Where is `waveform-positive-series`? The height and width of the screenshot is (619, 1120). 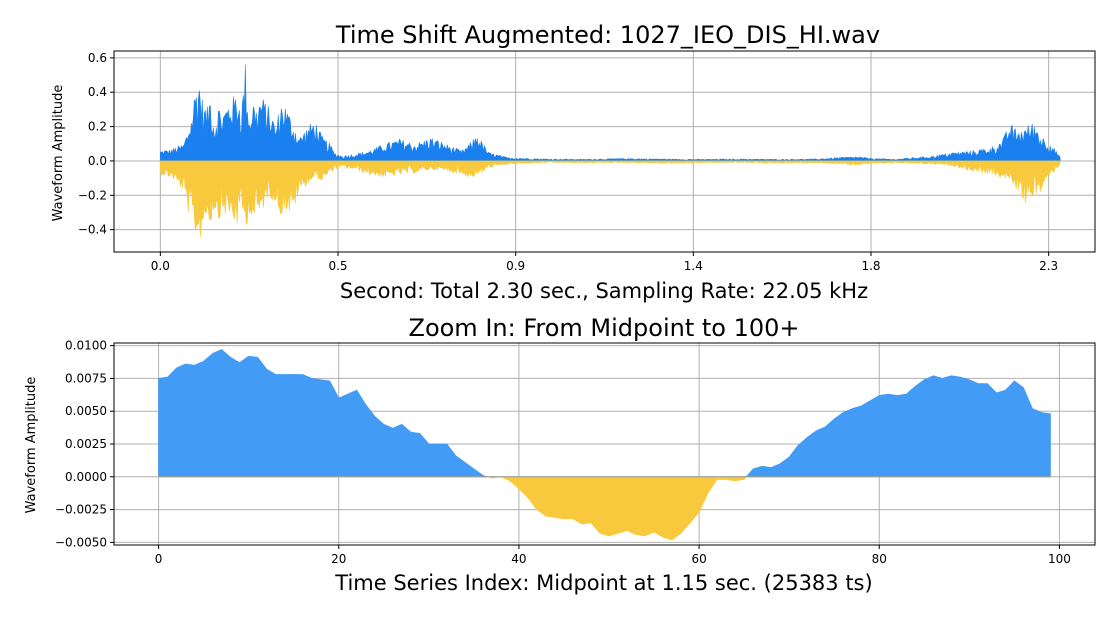
waveform-positive-series is located at coordinates (610, 113).